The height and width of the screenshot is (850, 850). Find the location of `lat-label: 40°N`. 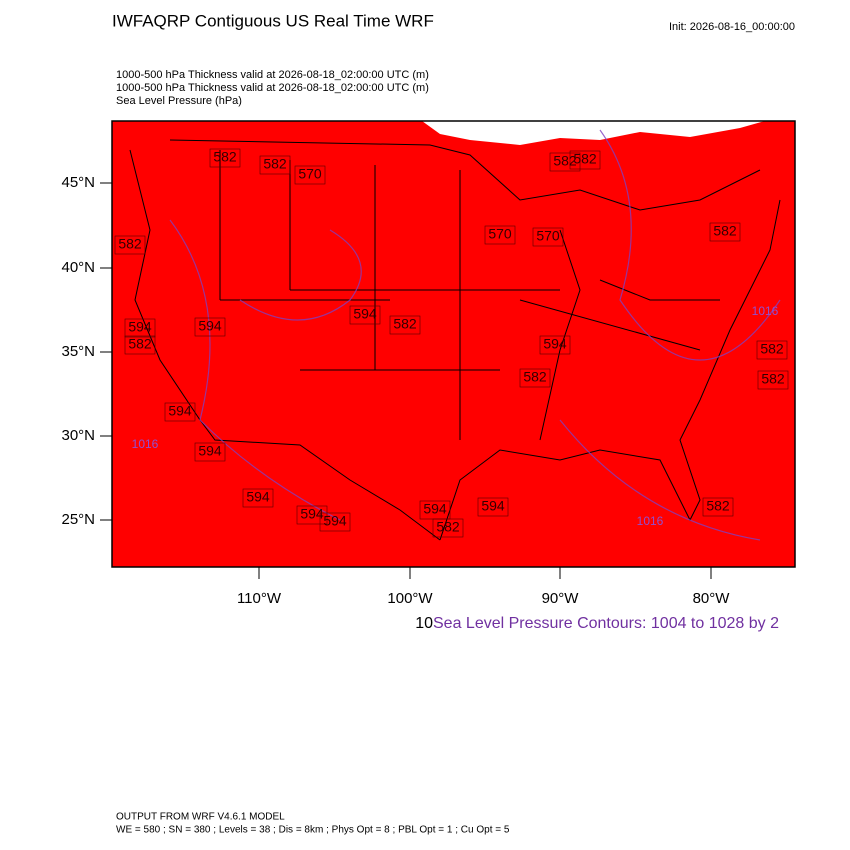

lat-label: 40°N is located at coordinates (78, 267).